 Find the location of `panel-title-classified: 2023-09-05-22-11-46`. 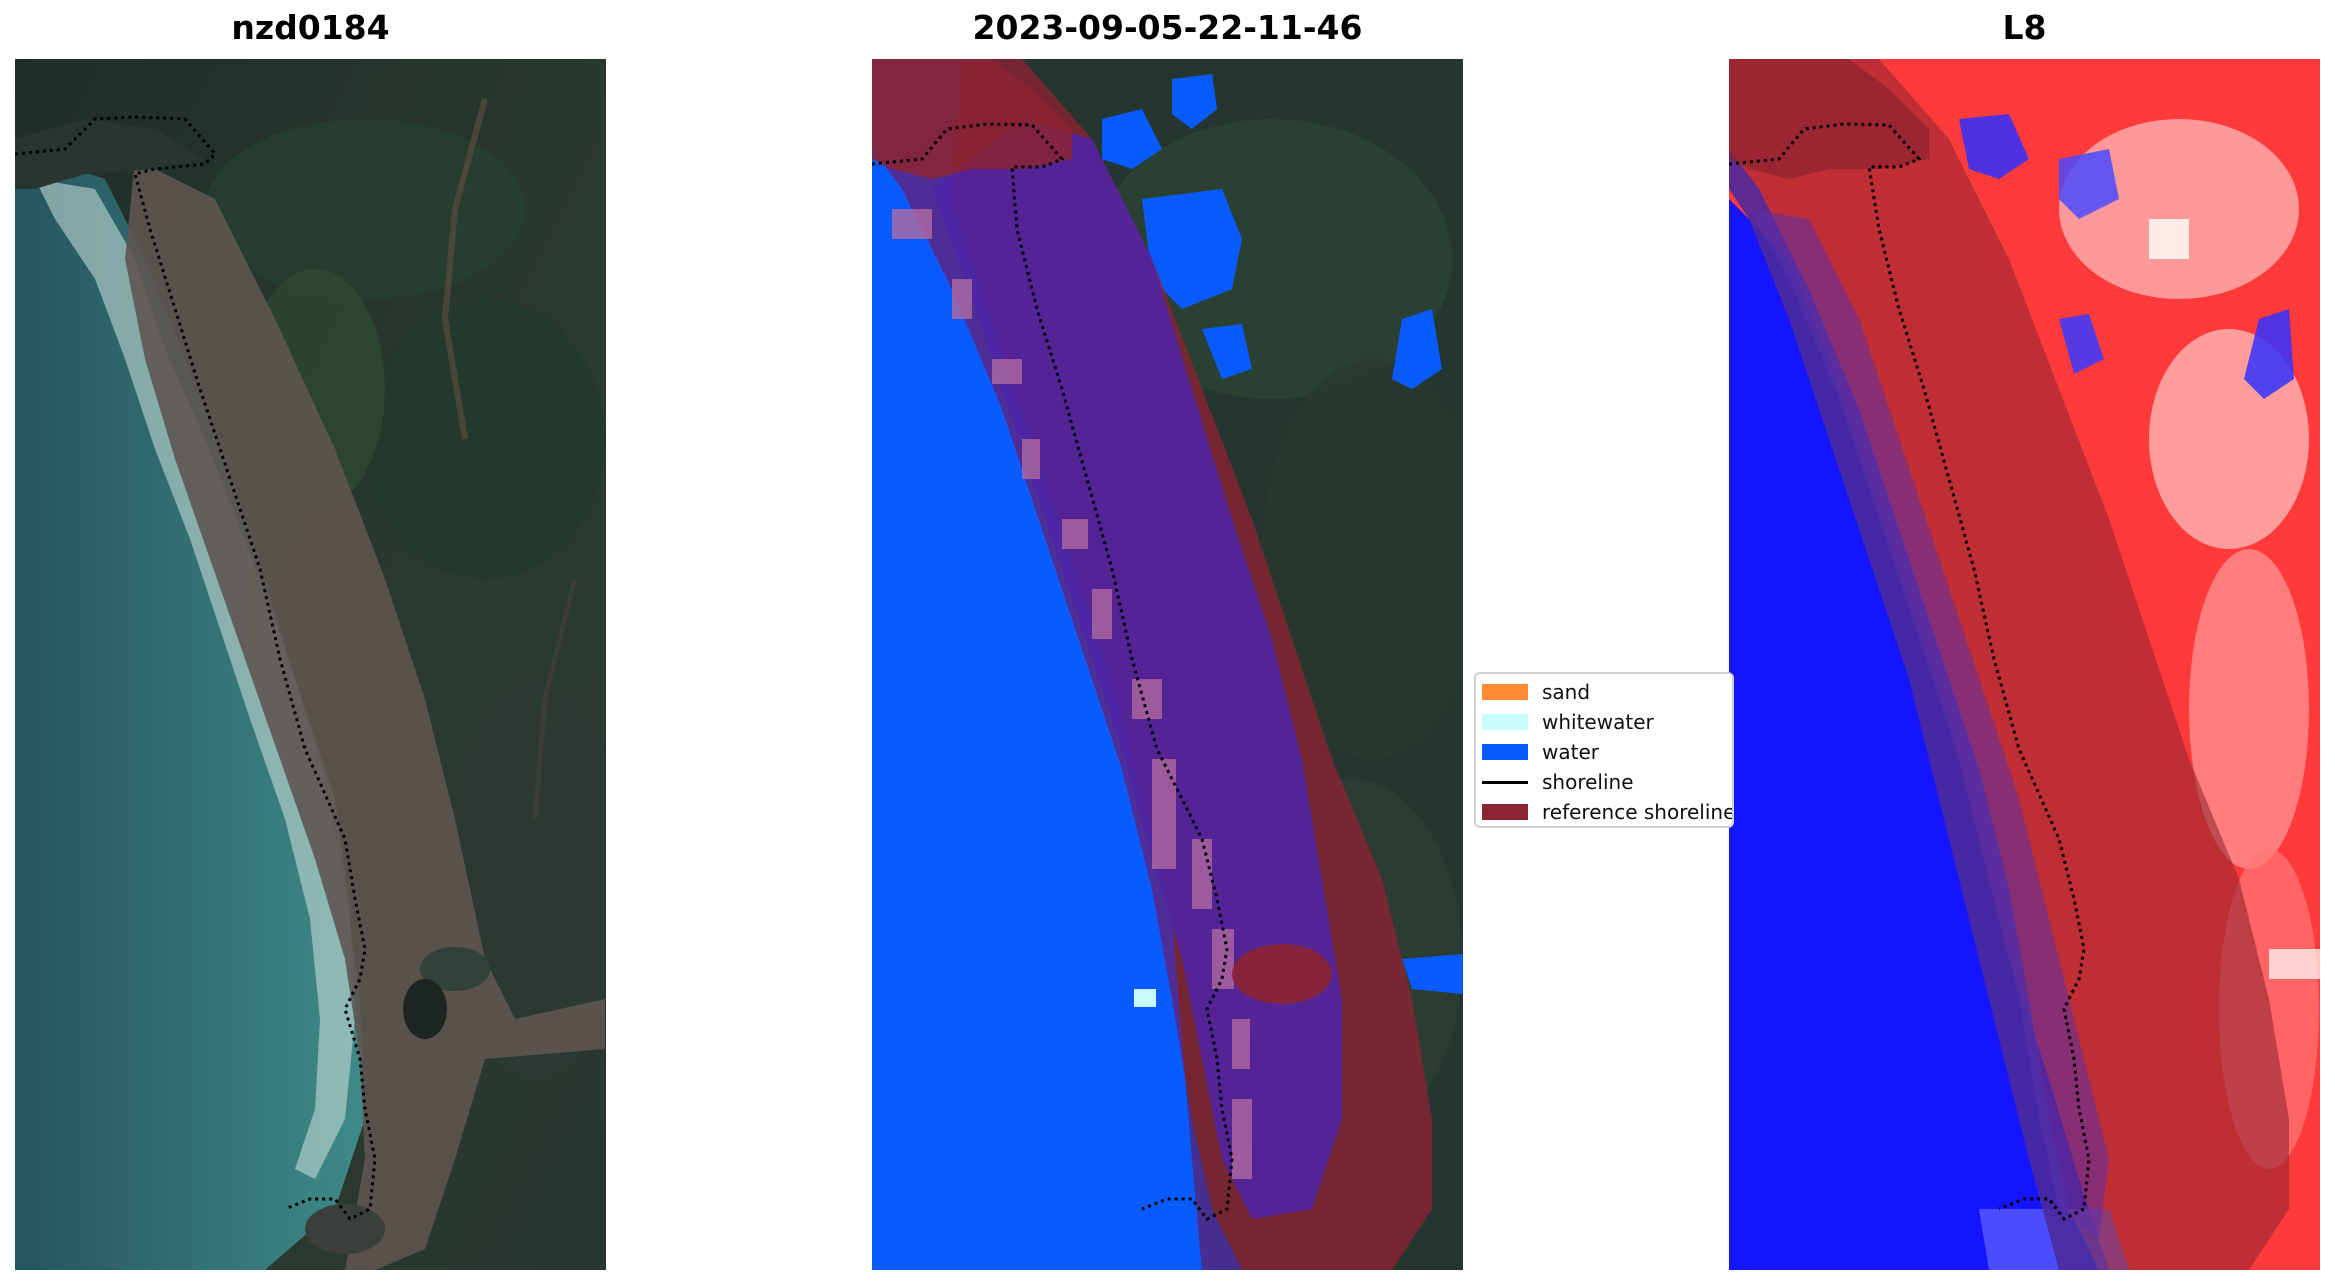

panel-title-classified: 2023-09-05-22-11-46 is located at coordinates (1167, 27).